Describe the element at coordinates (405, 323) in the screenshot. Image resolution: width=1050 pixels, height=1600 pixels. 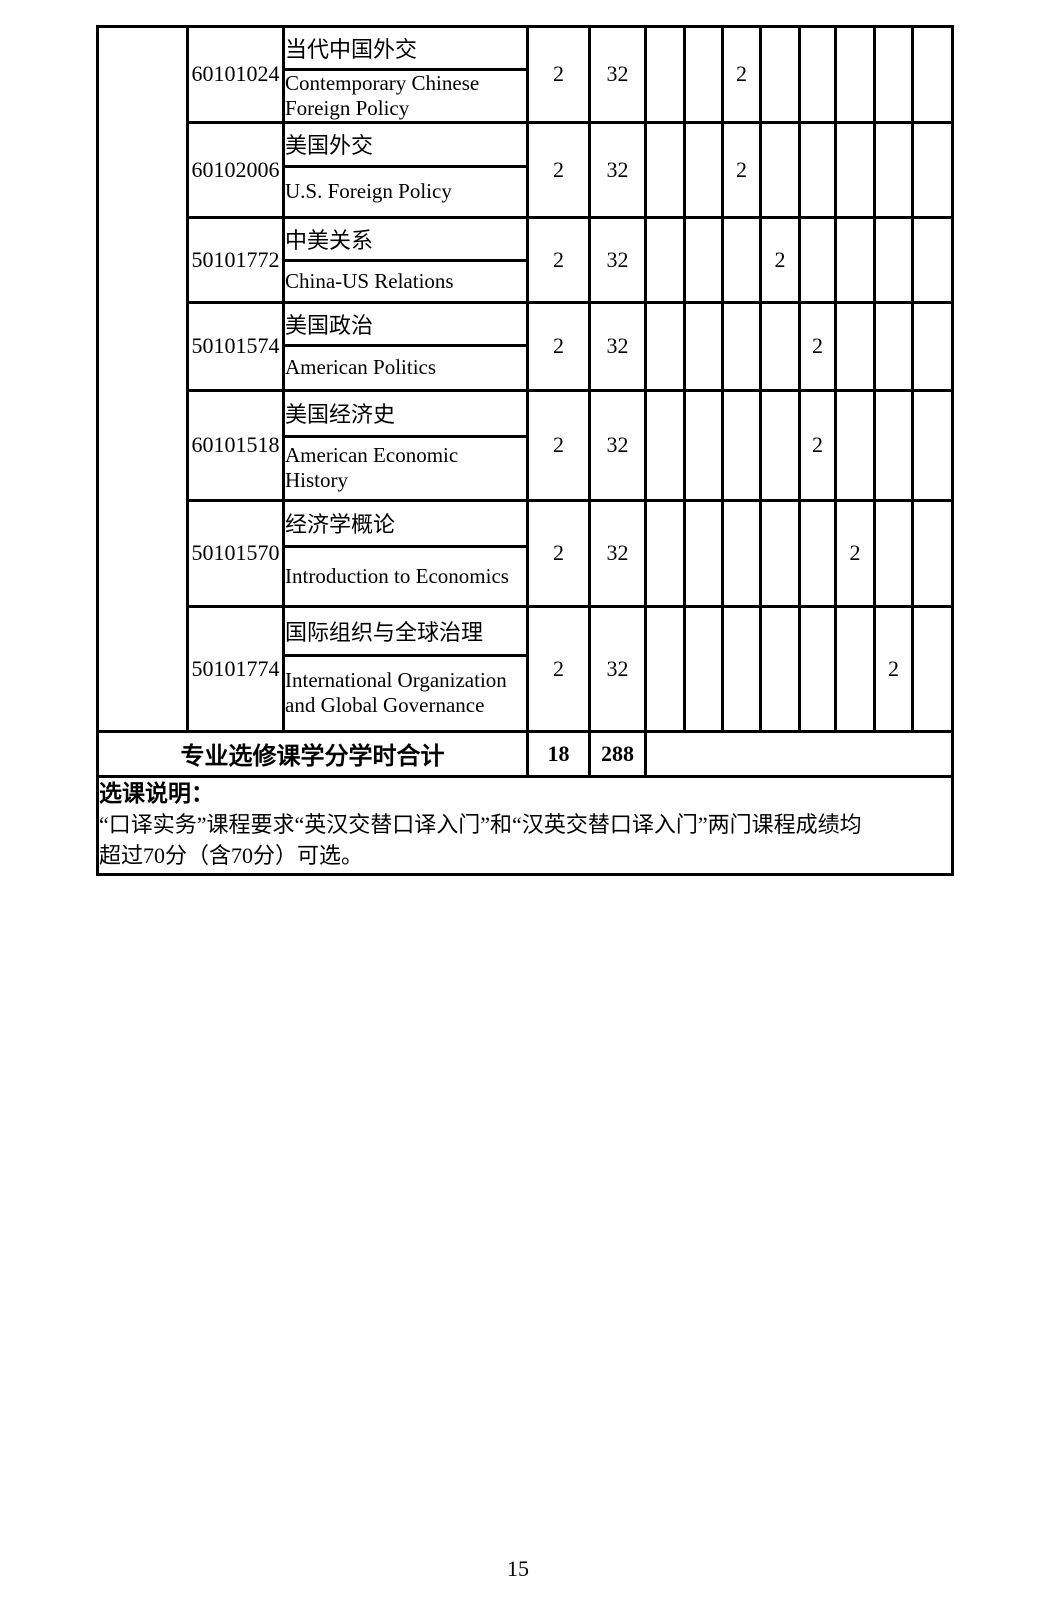
I see `course-name-zh: 美国政治` at that location.